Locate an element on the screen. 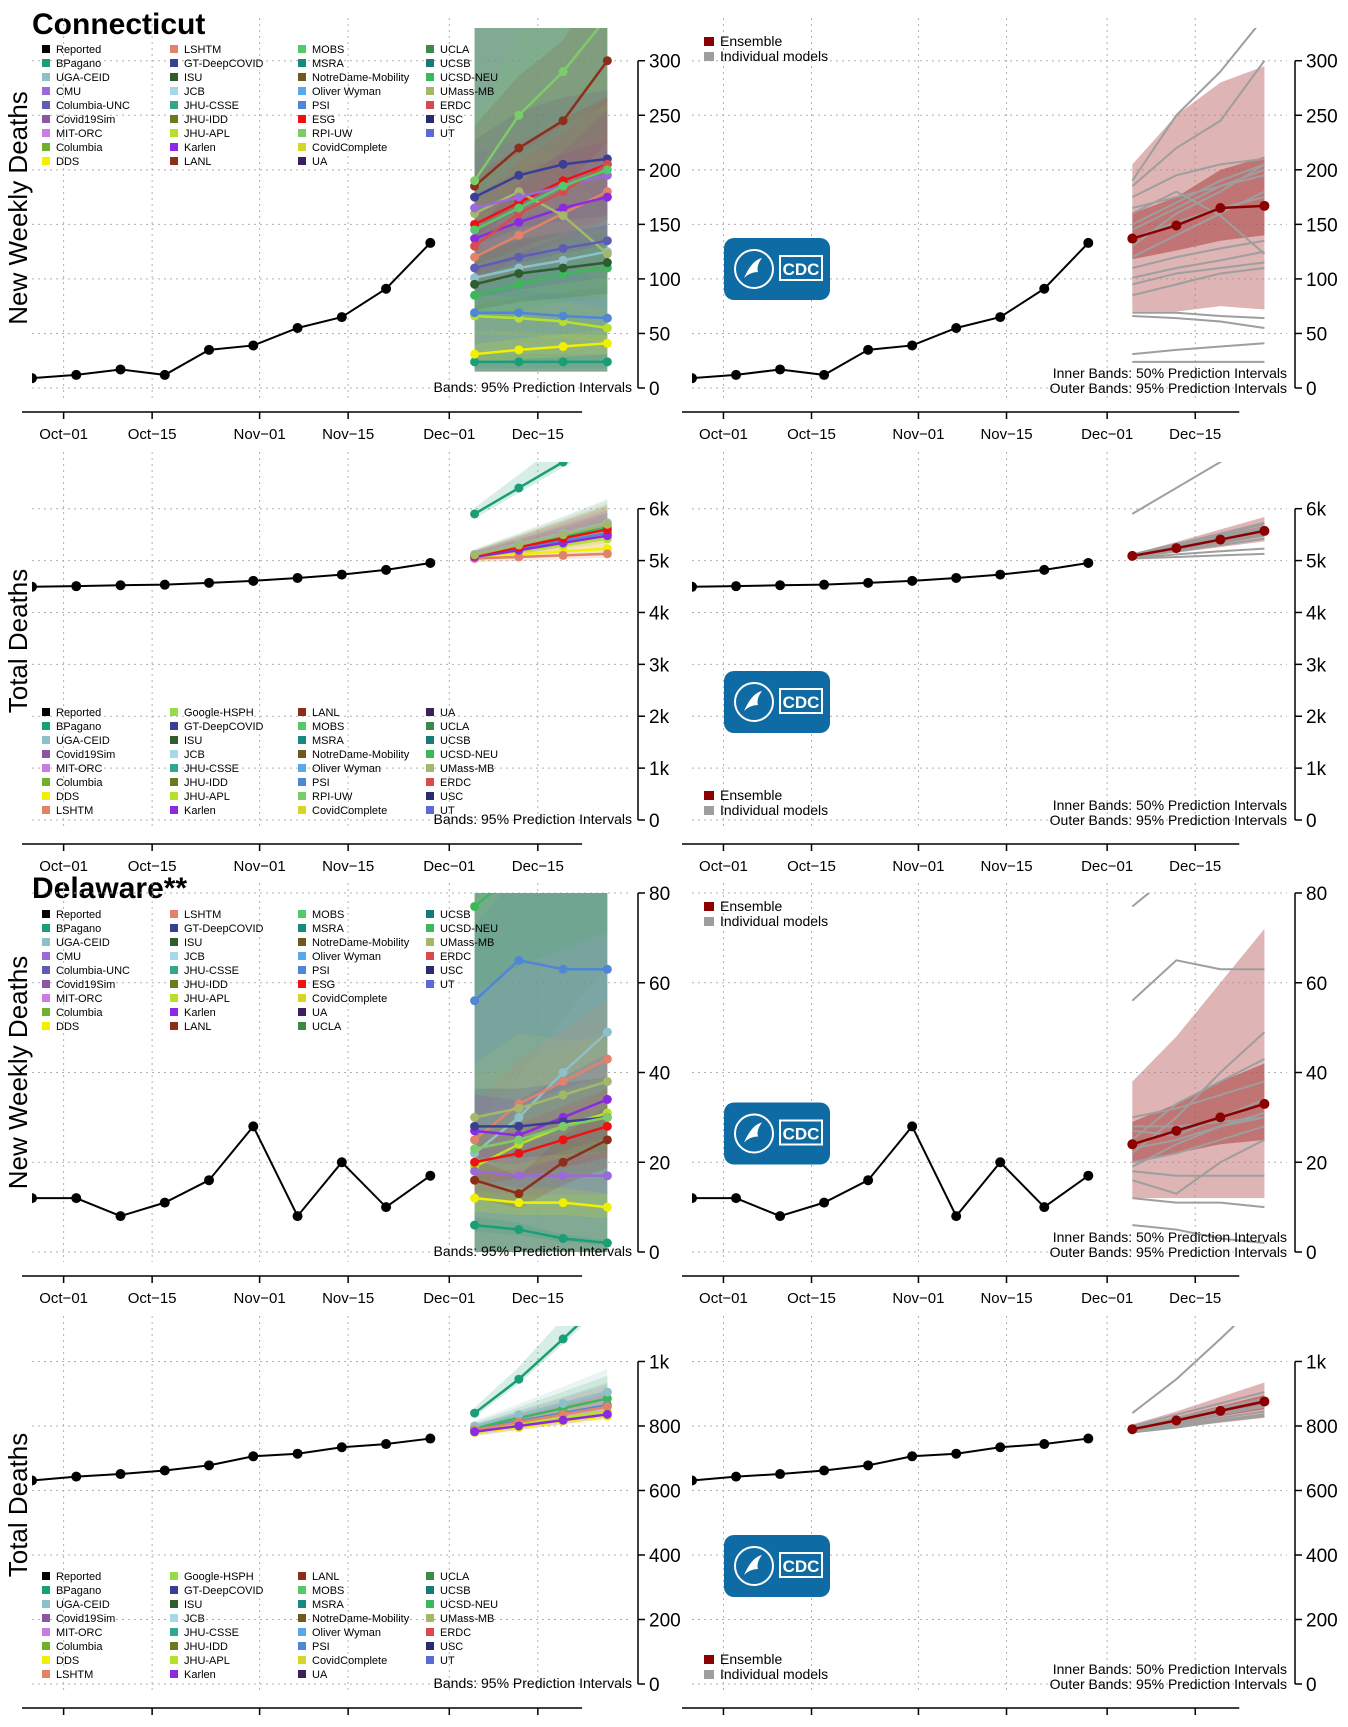 The image size is (1348, 1727). legend-label: MIT-ORC is located at coordinates (79, 134).